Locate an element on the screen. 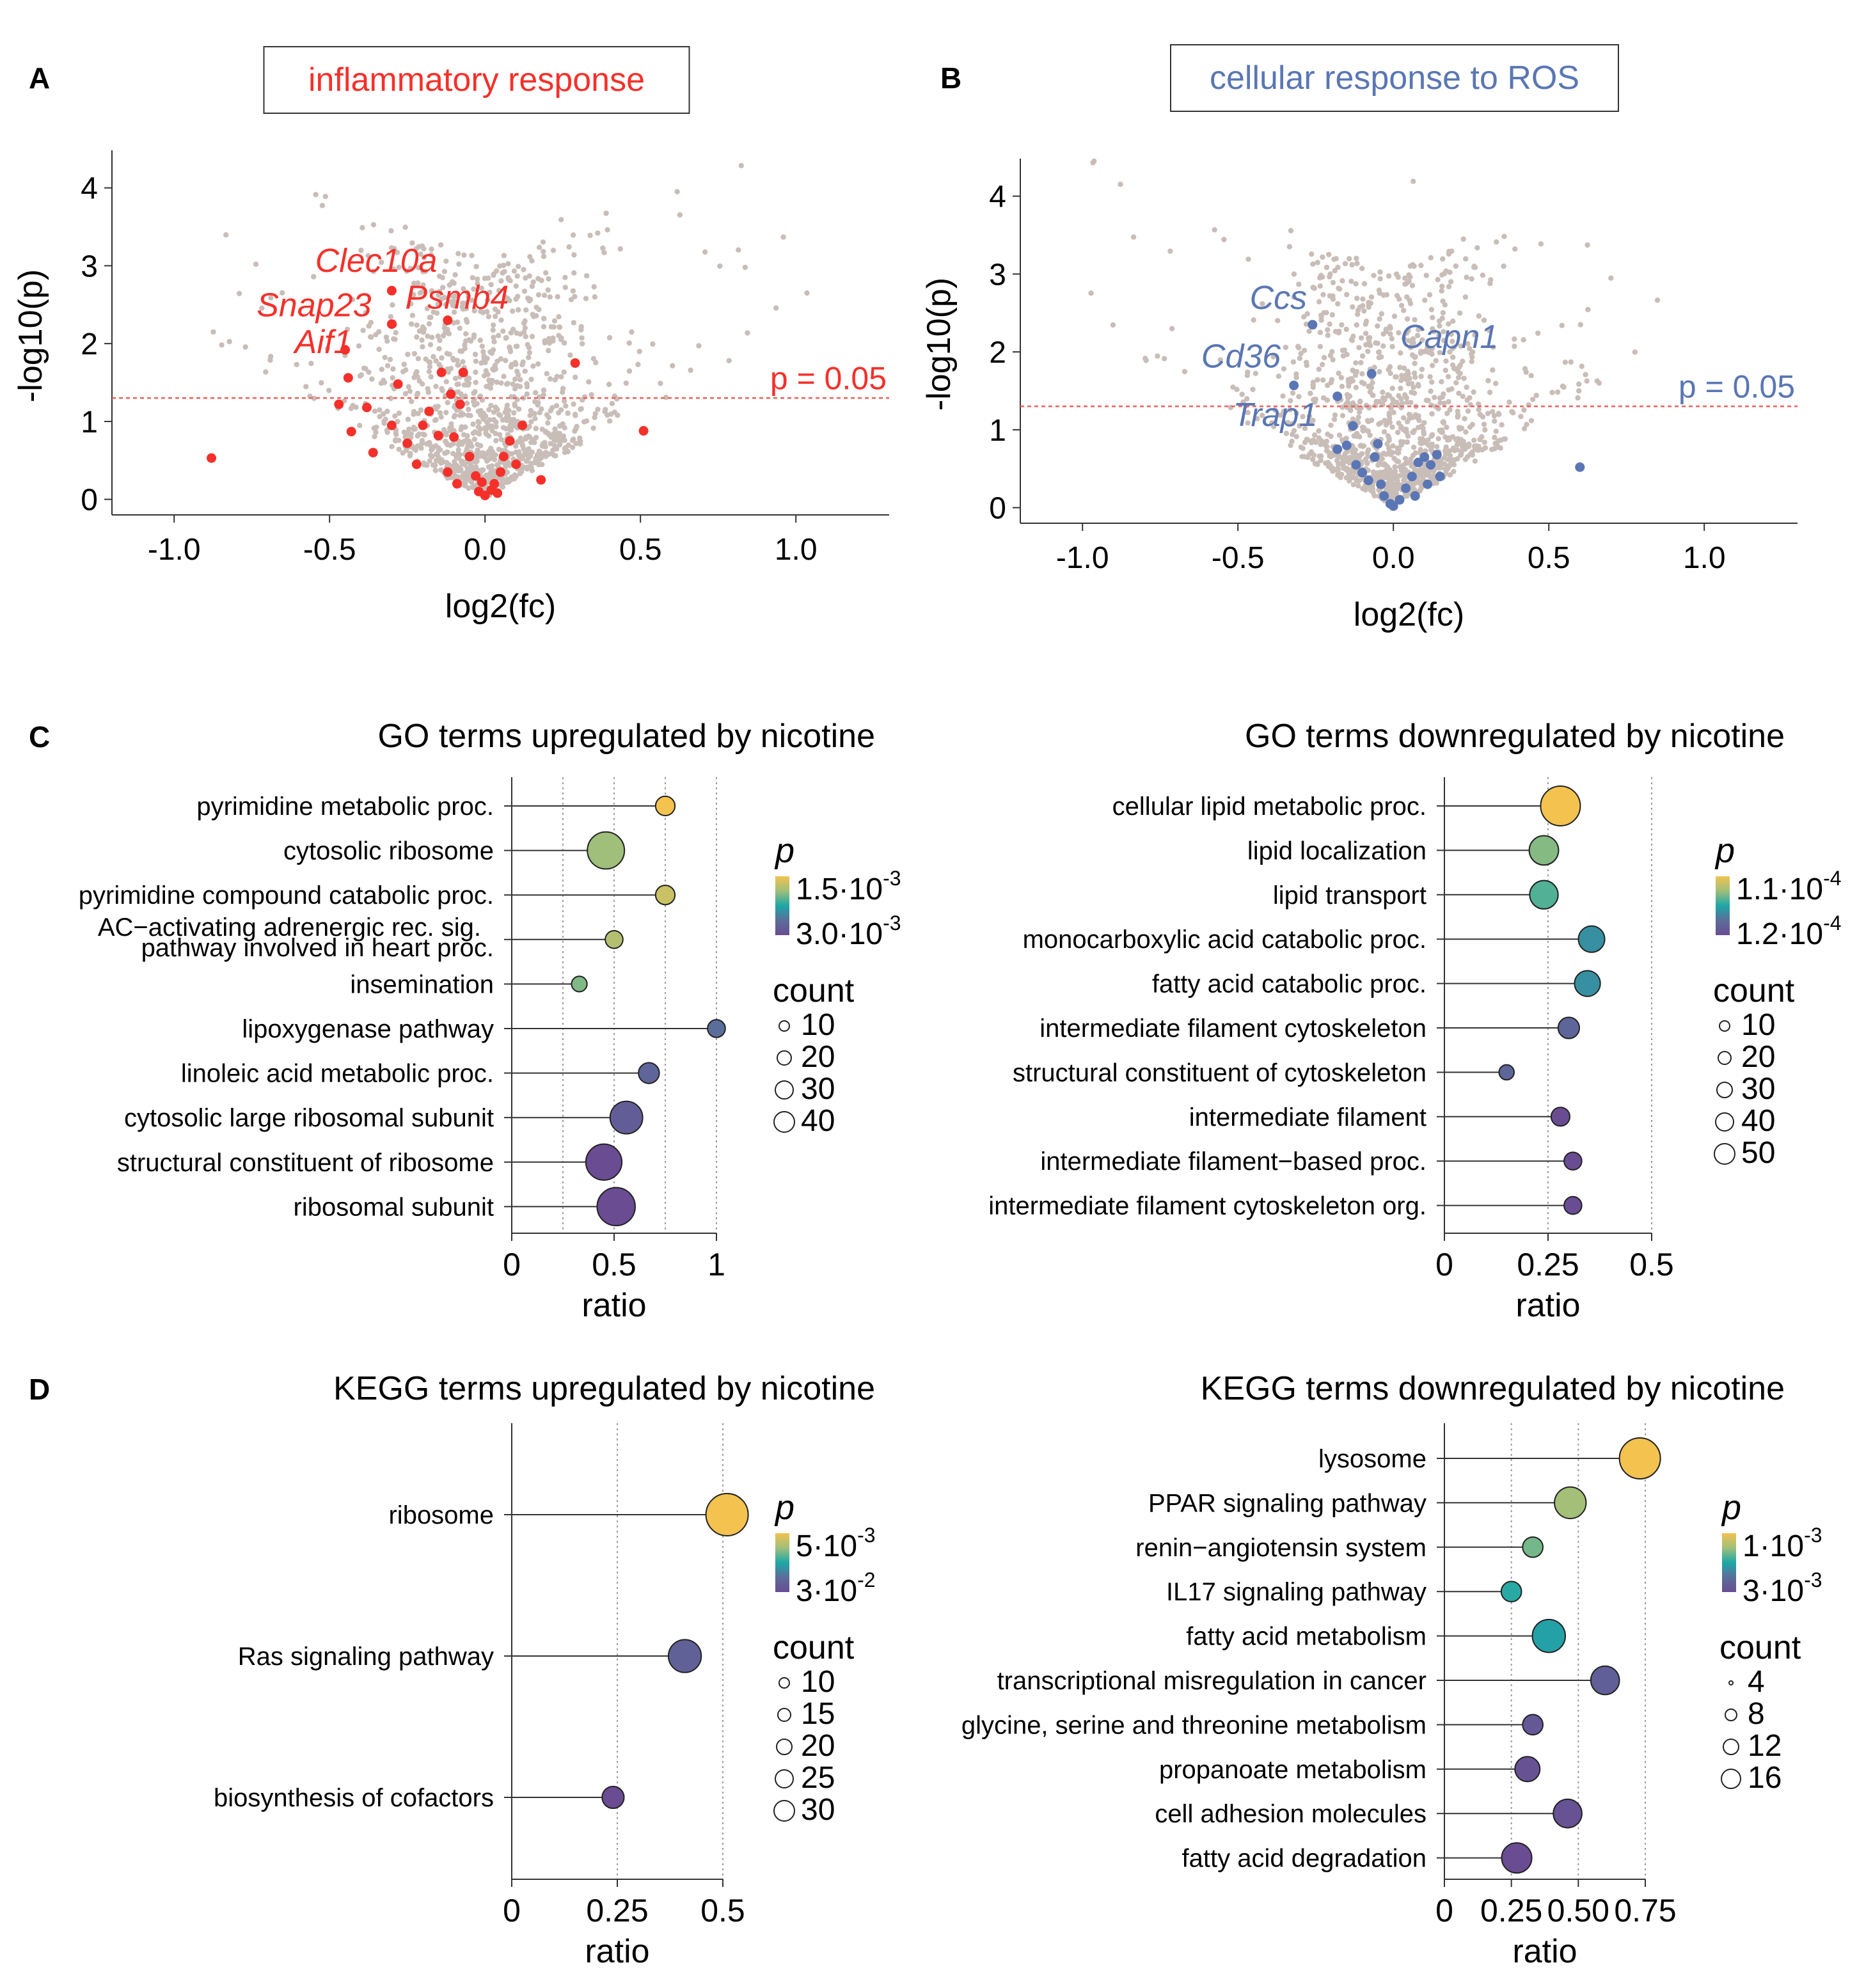  title-box is located at coordinates (476, 80).